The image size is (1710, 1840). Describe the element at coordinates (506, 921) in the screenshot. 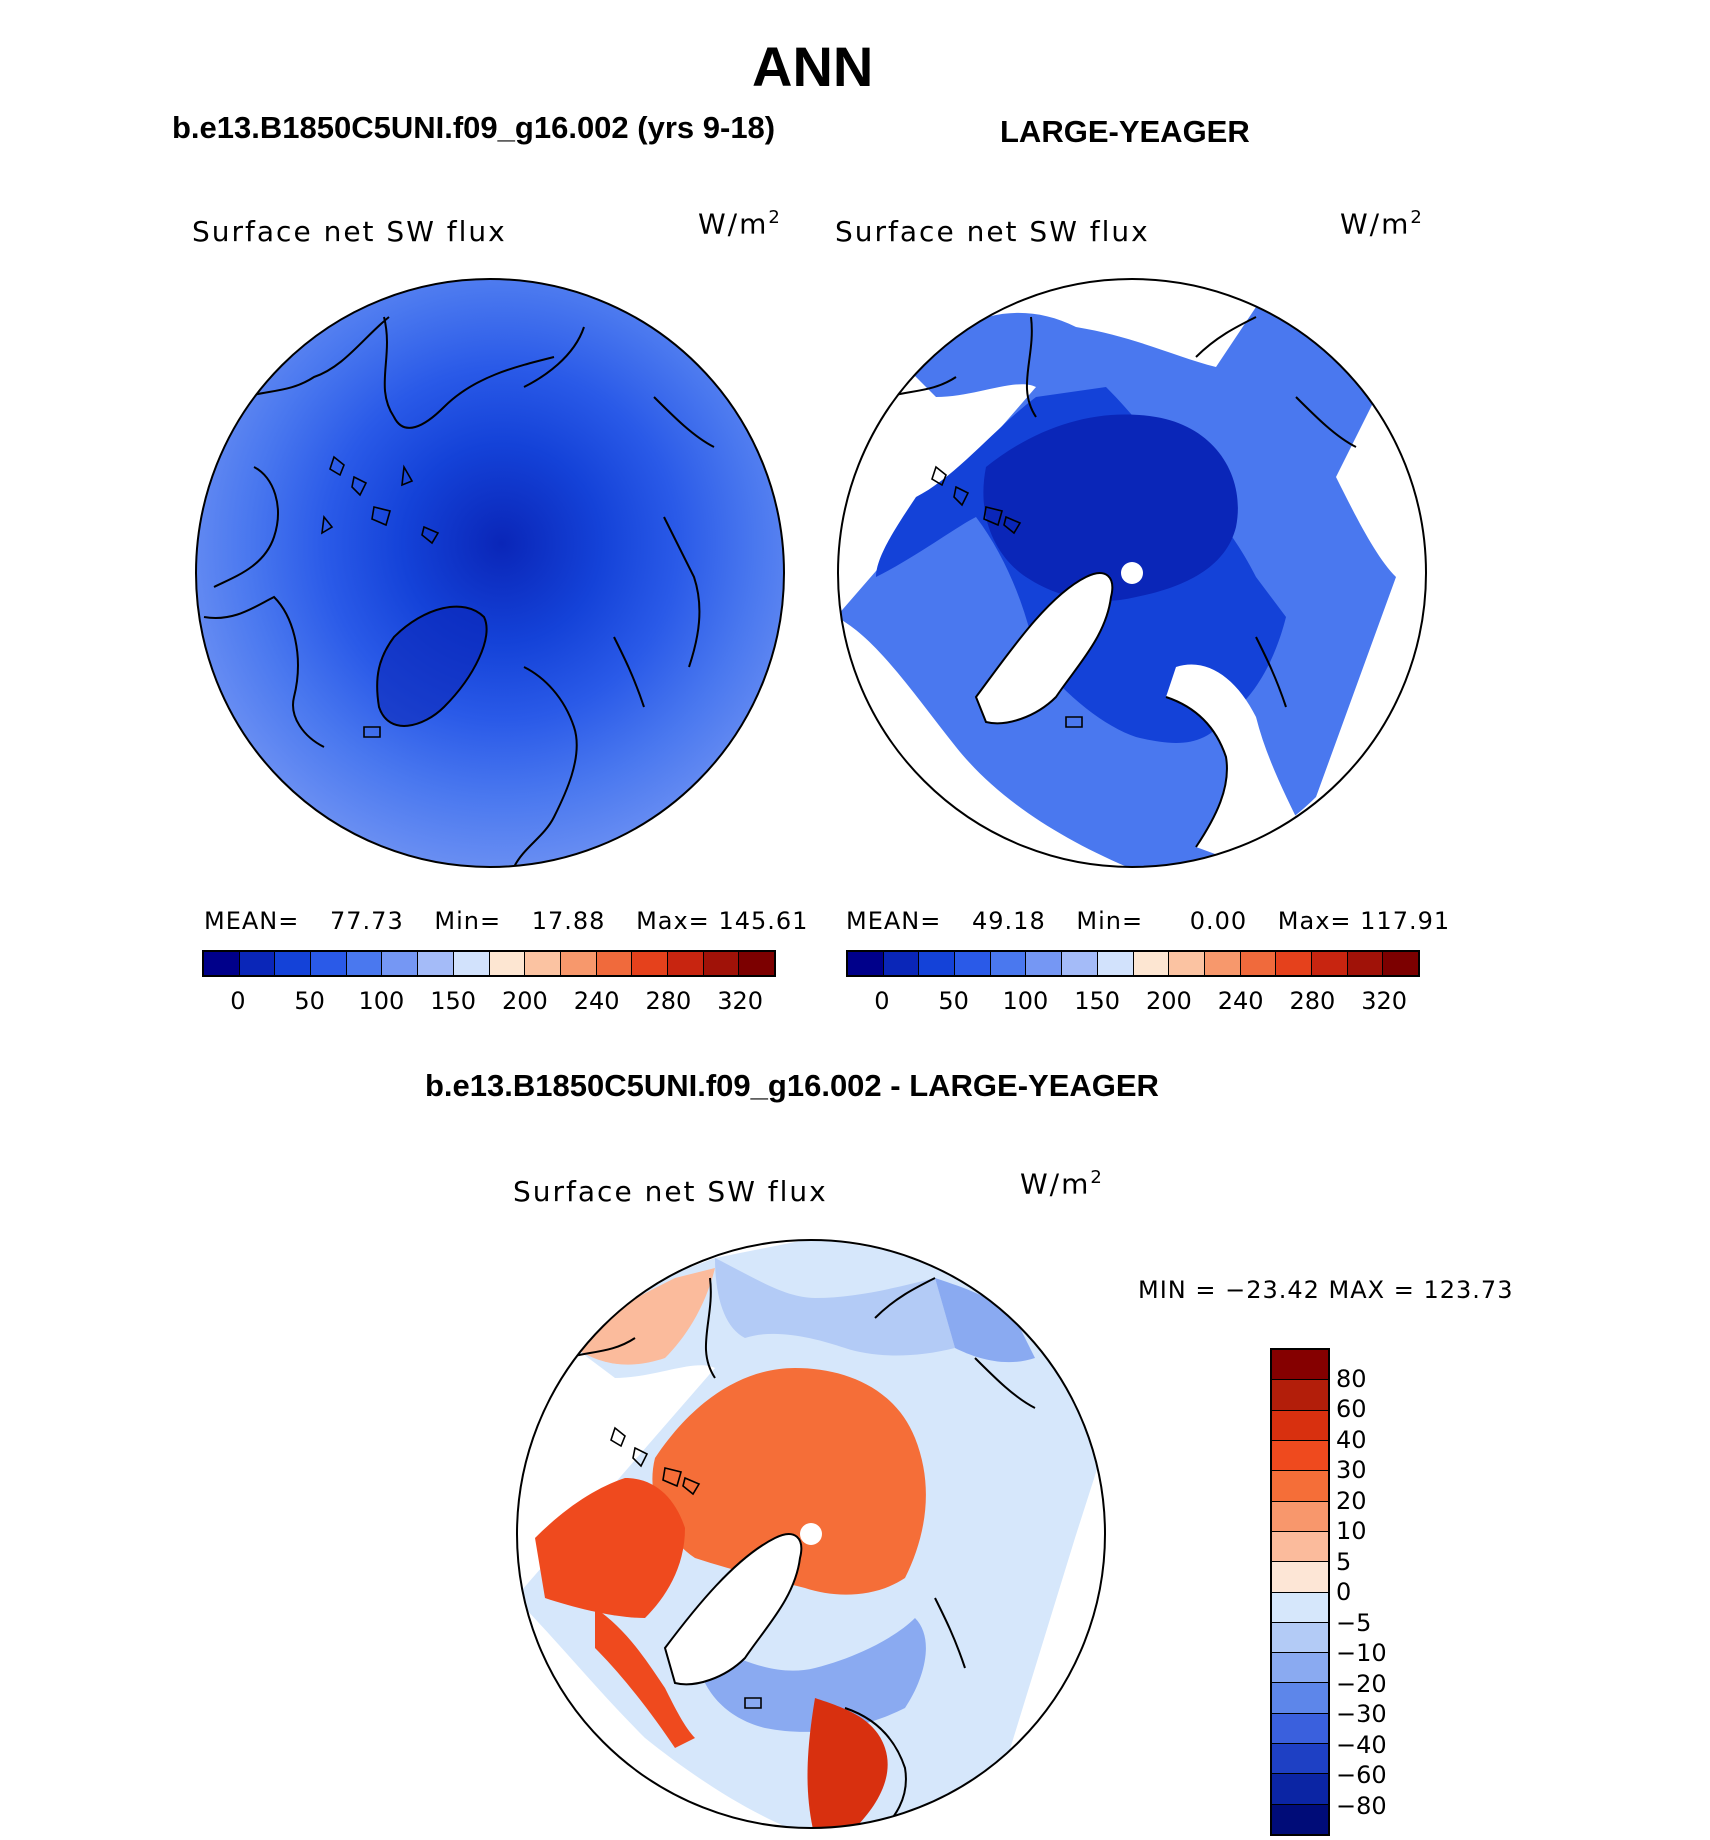

I see `panel1-stats: MEAN= 77.73 Min= 17.88 Max= 145.61` at that location.